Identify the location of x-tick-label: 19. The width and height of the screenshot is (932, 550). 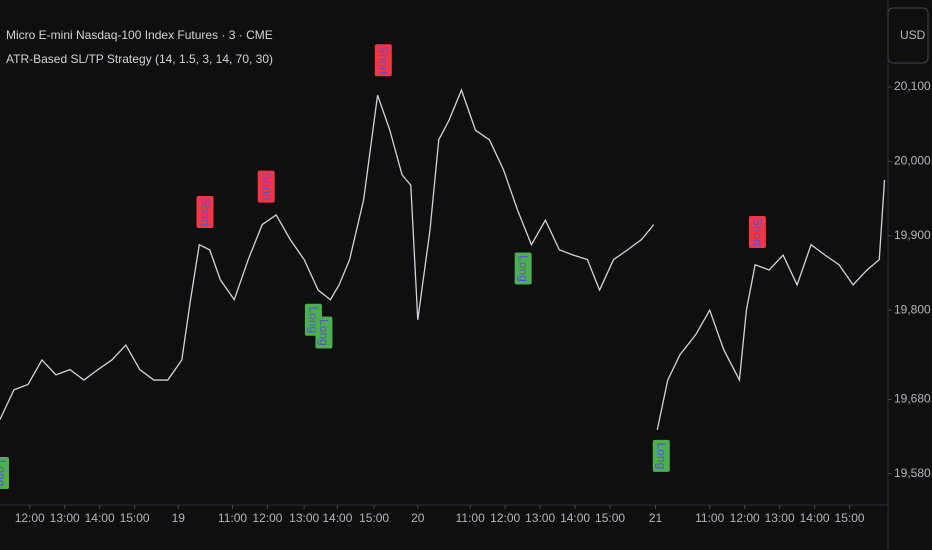
(179, 518).